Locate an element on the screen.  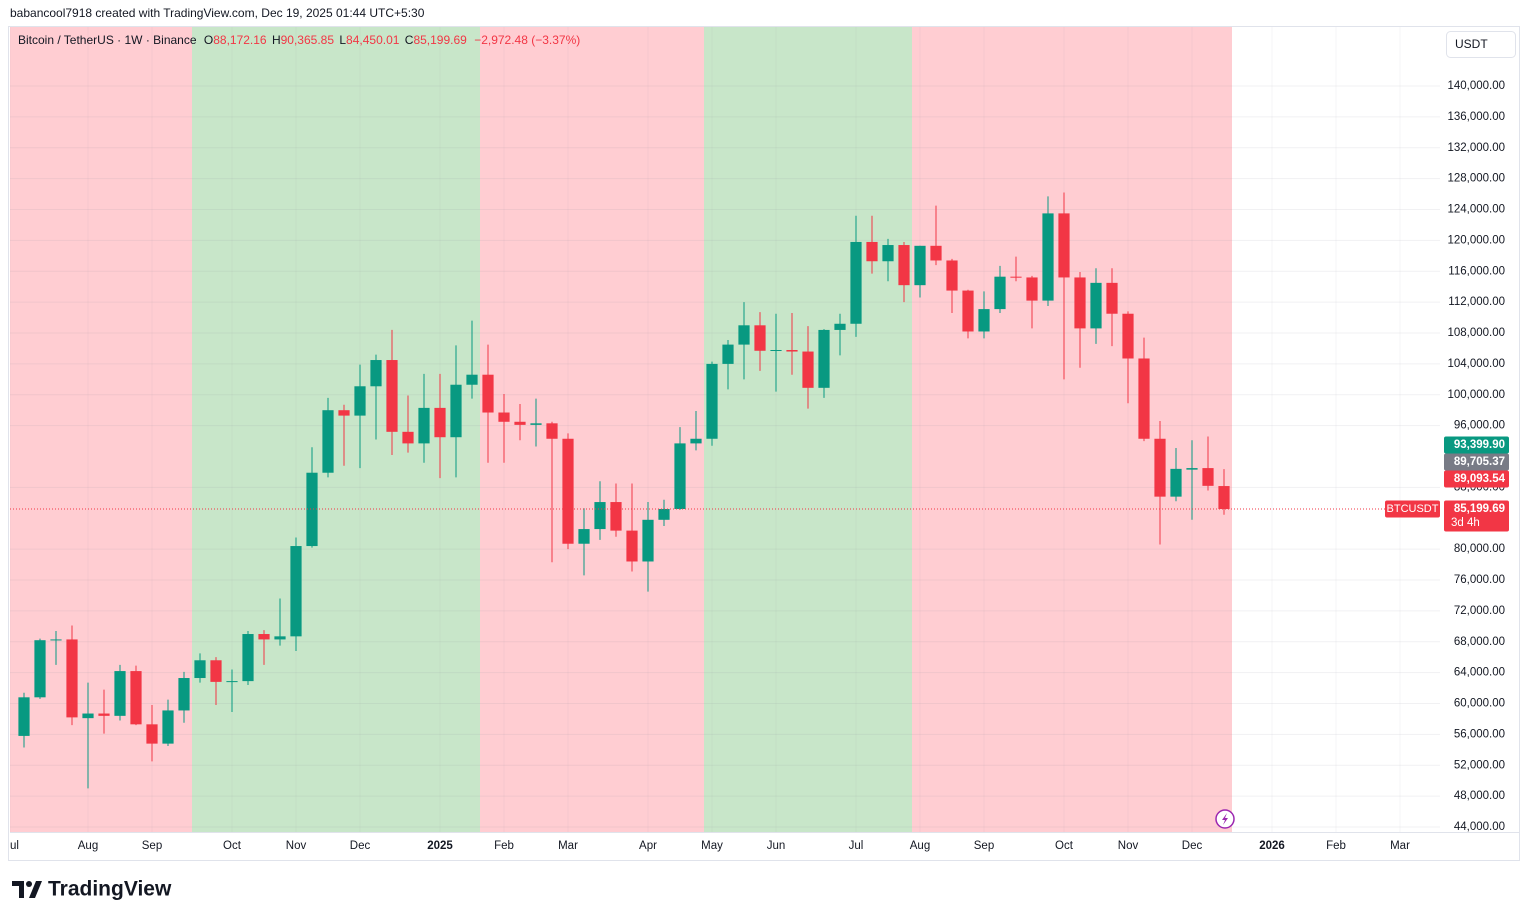
y-tick-label: 72,000.00 is located at coordinates (1479, 611).